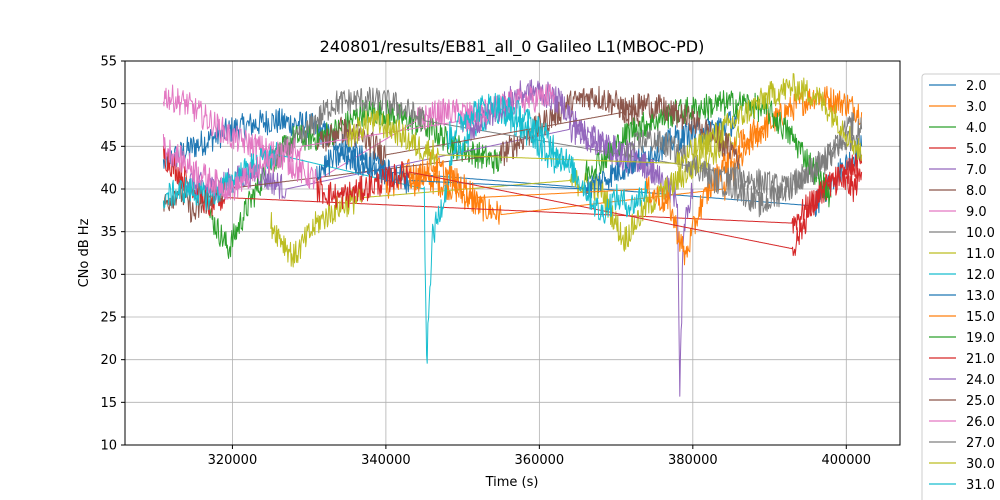 This screenshot has width=1000, height=500. Describe the element at coordinates (233, 460) in the screenshot. I see `x-tick-label: 320000` at that location.